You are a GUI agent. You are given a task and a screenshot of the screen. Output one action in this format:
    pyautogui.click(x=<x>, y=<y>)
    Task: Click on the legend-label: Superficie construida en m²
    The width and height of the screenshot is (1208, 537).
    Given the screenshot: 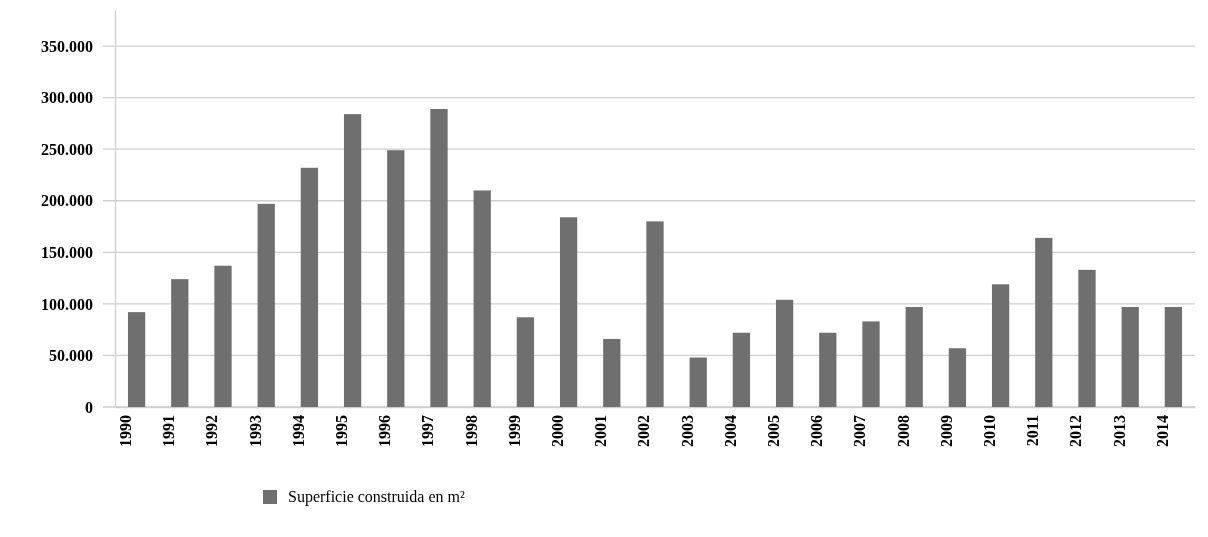 What is the action you would take?
    pyautogui.click(x=376, y=497)
    